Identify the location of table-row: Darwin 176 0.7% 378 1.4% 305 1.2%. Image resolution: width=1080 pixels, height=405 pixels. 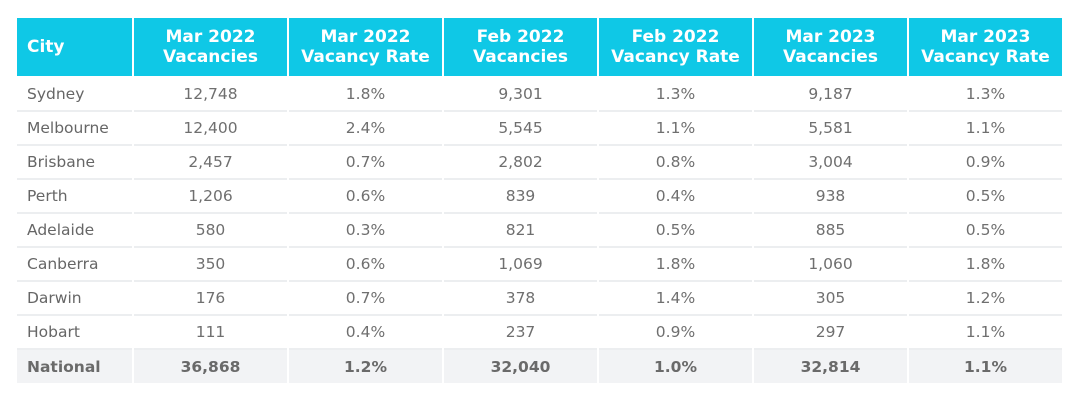
(539, 299).